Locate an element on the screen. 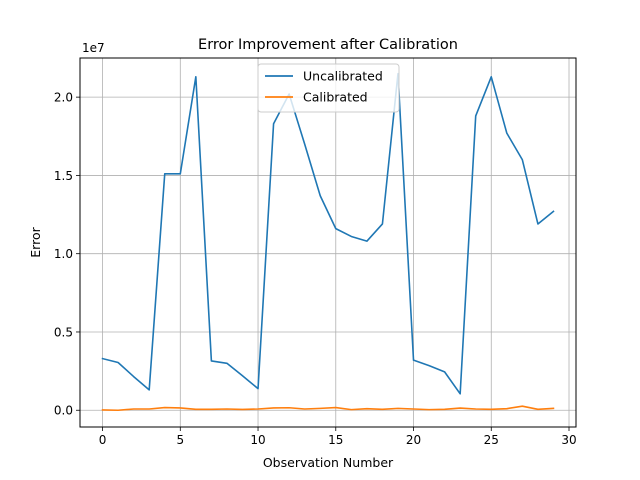 This screenshot has height=480, width=640. x-tick-label: 0 is located at coordinates (103, 440).